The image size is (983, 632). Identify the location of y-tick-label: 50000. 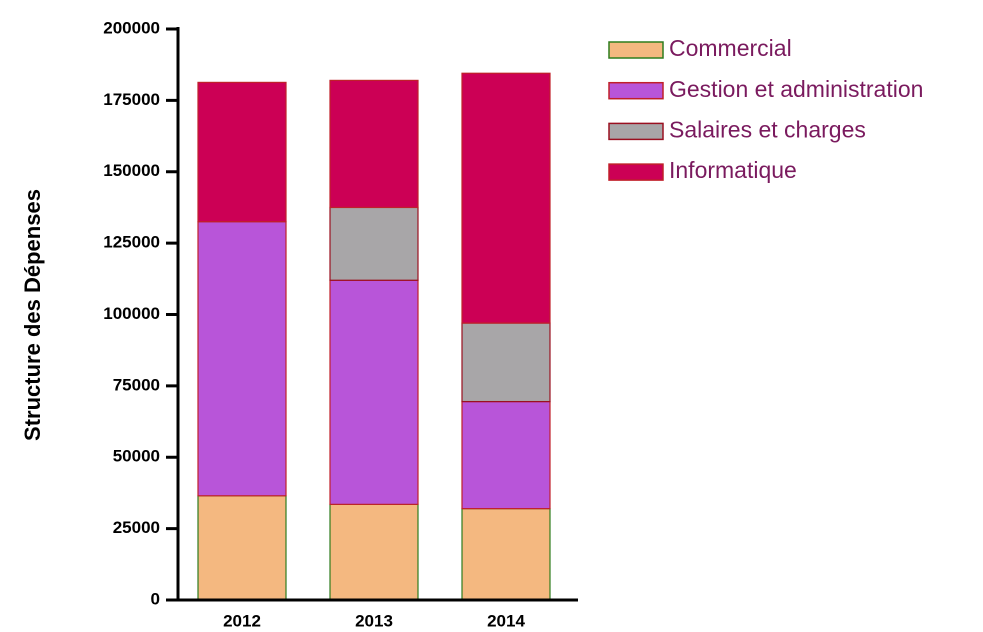
(136, 456).